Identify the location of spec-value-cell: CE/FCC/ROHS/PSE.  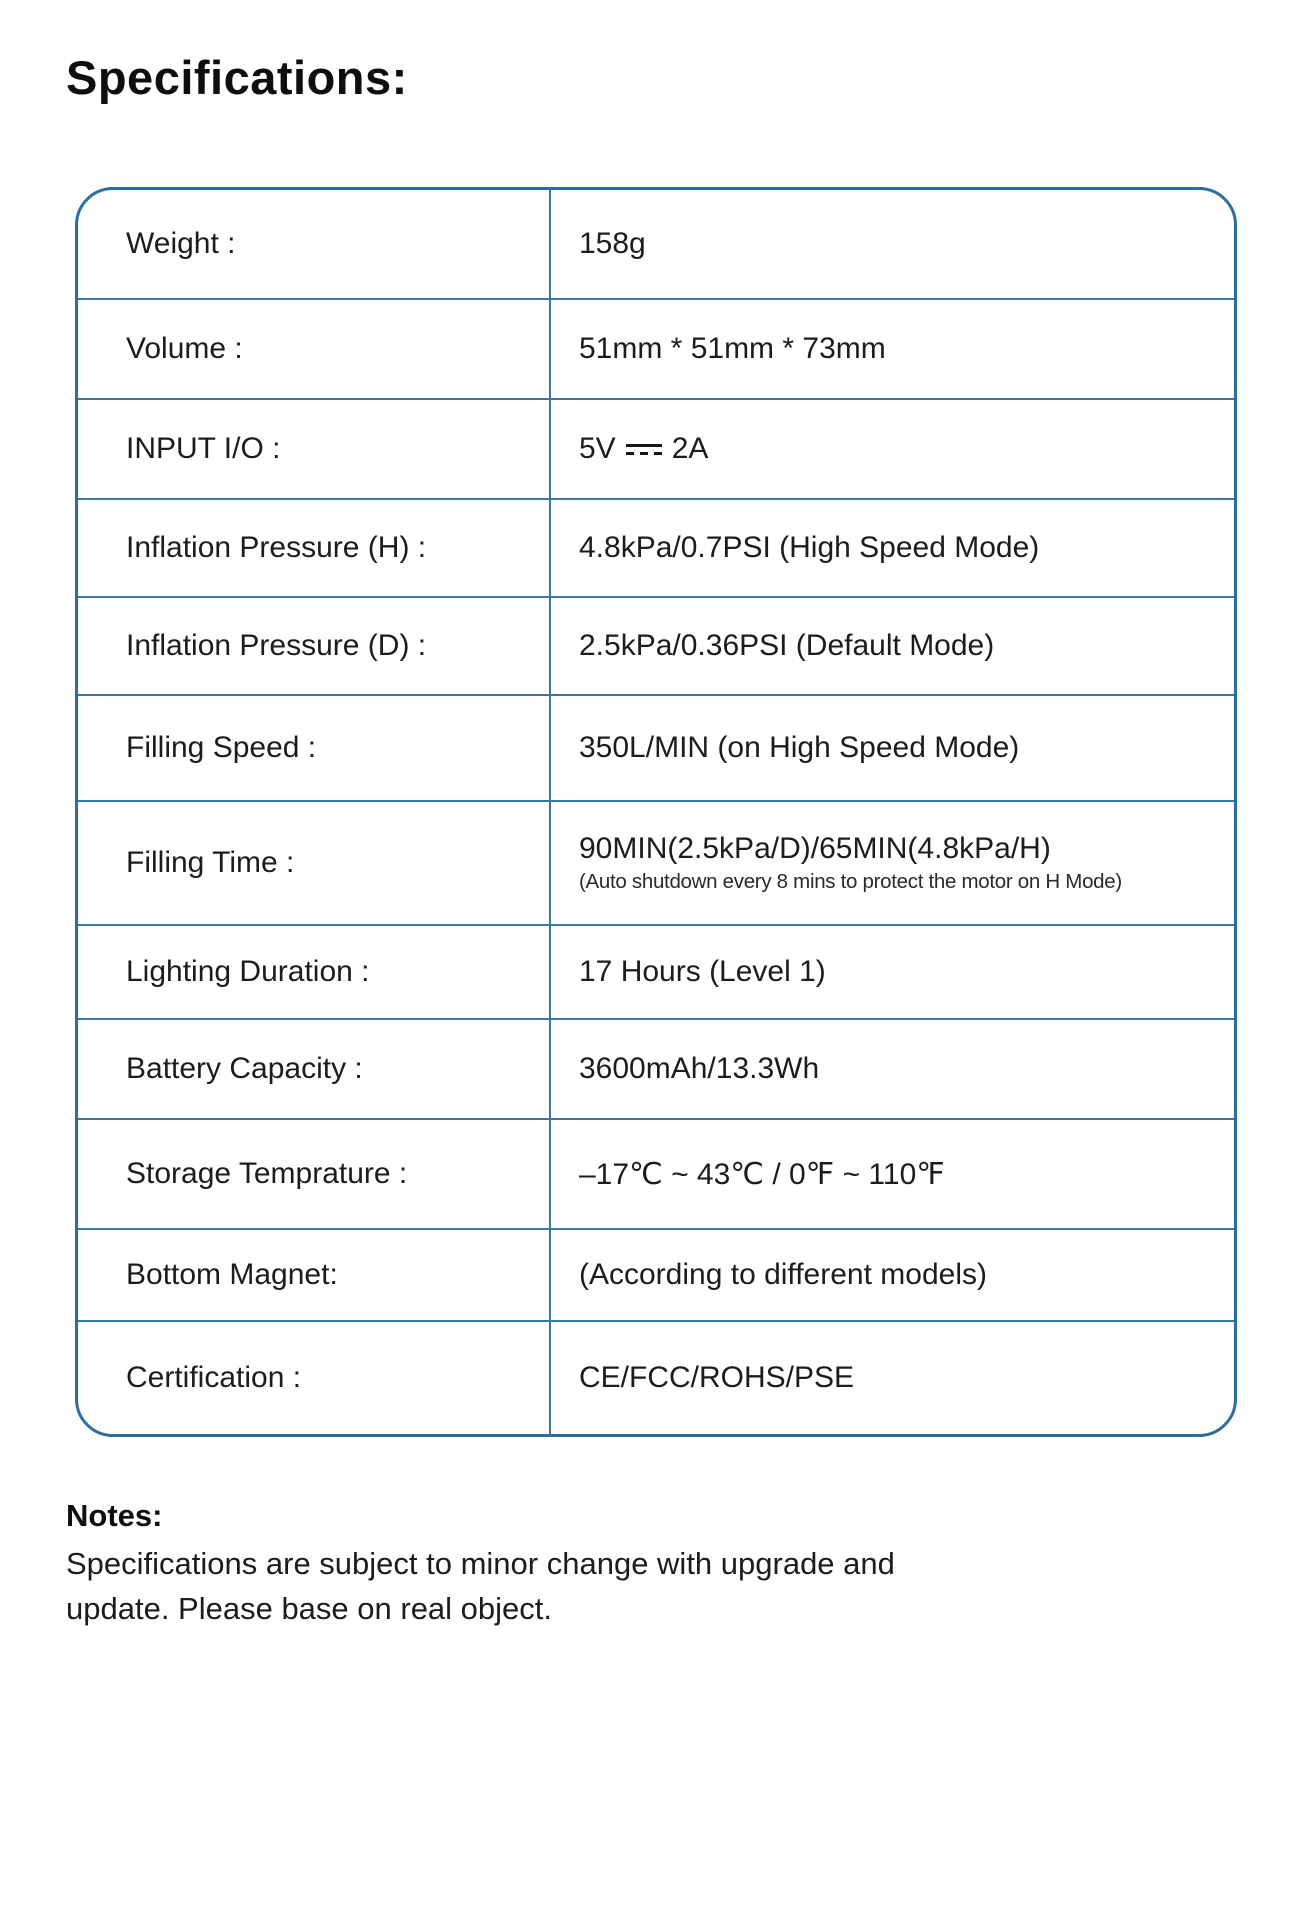
(892, 1378).